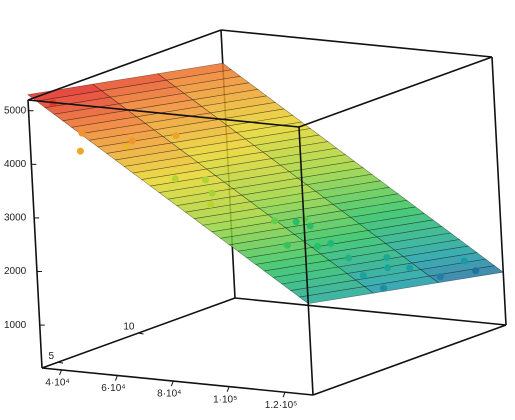 This screenshot has width=515, height=420. Describe the element at coordinates (281, 405) in the screenshot. I see `x-tick-label: 1.2·10⁵` at that location.